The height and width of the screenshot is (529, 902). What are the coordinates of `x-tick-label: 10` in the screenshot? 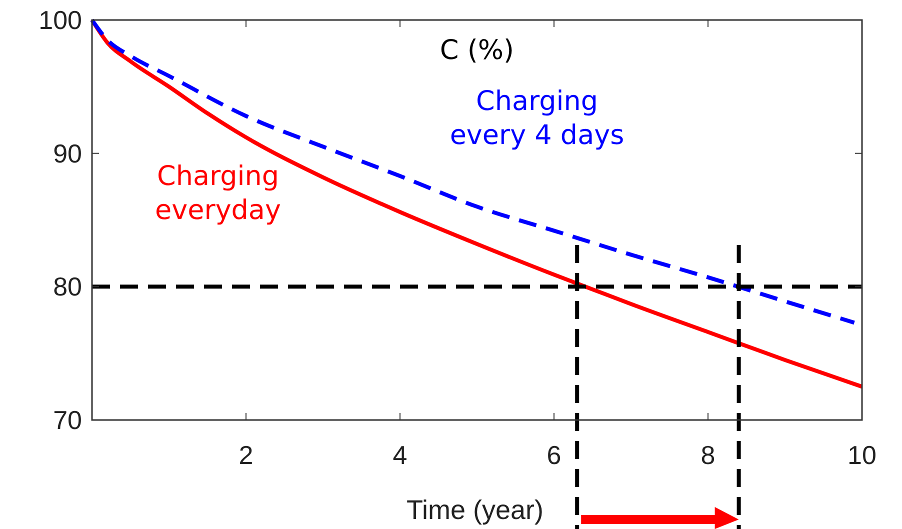 It's located at (862, 455).